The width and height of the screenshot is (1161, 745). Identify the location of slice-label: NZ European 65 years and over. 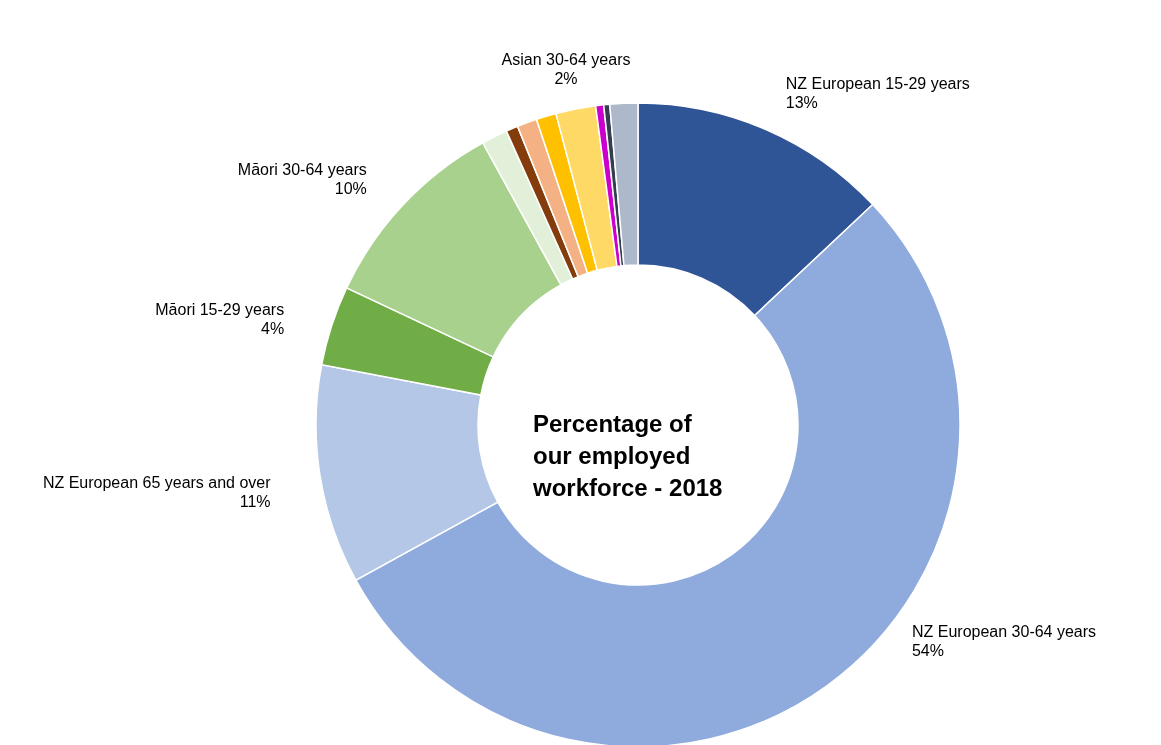
(157, 483).